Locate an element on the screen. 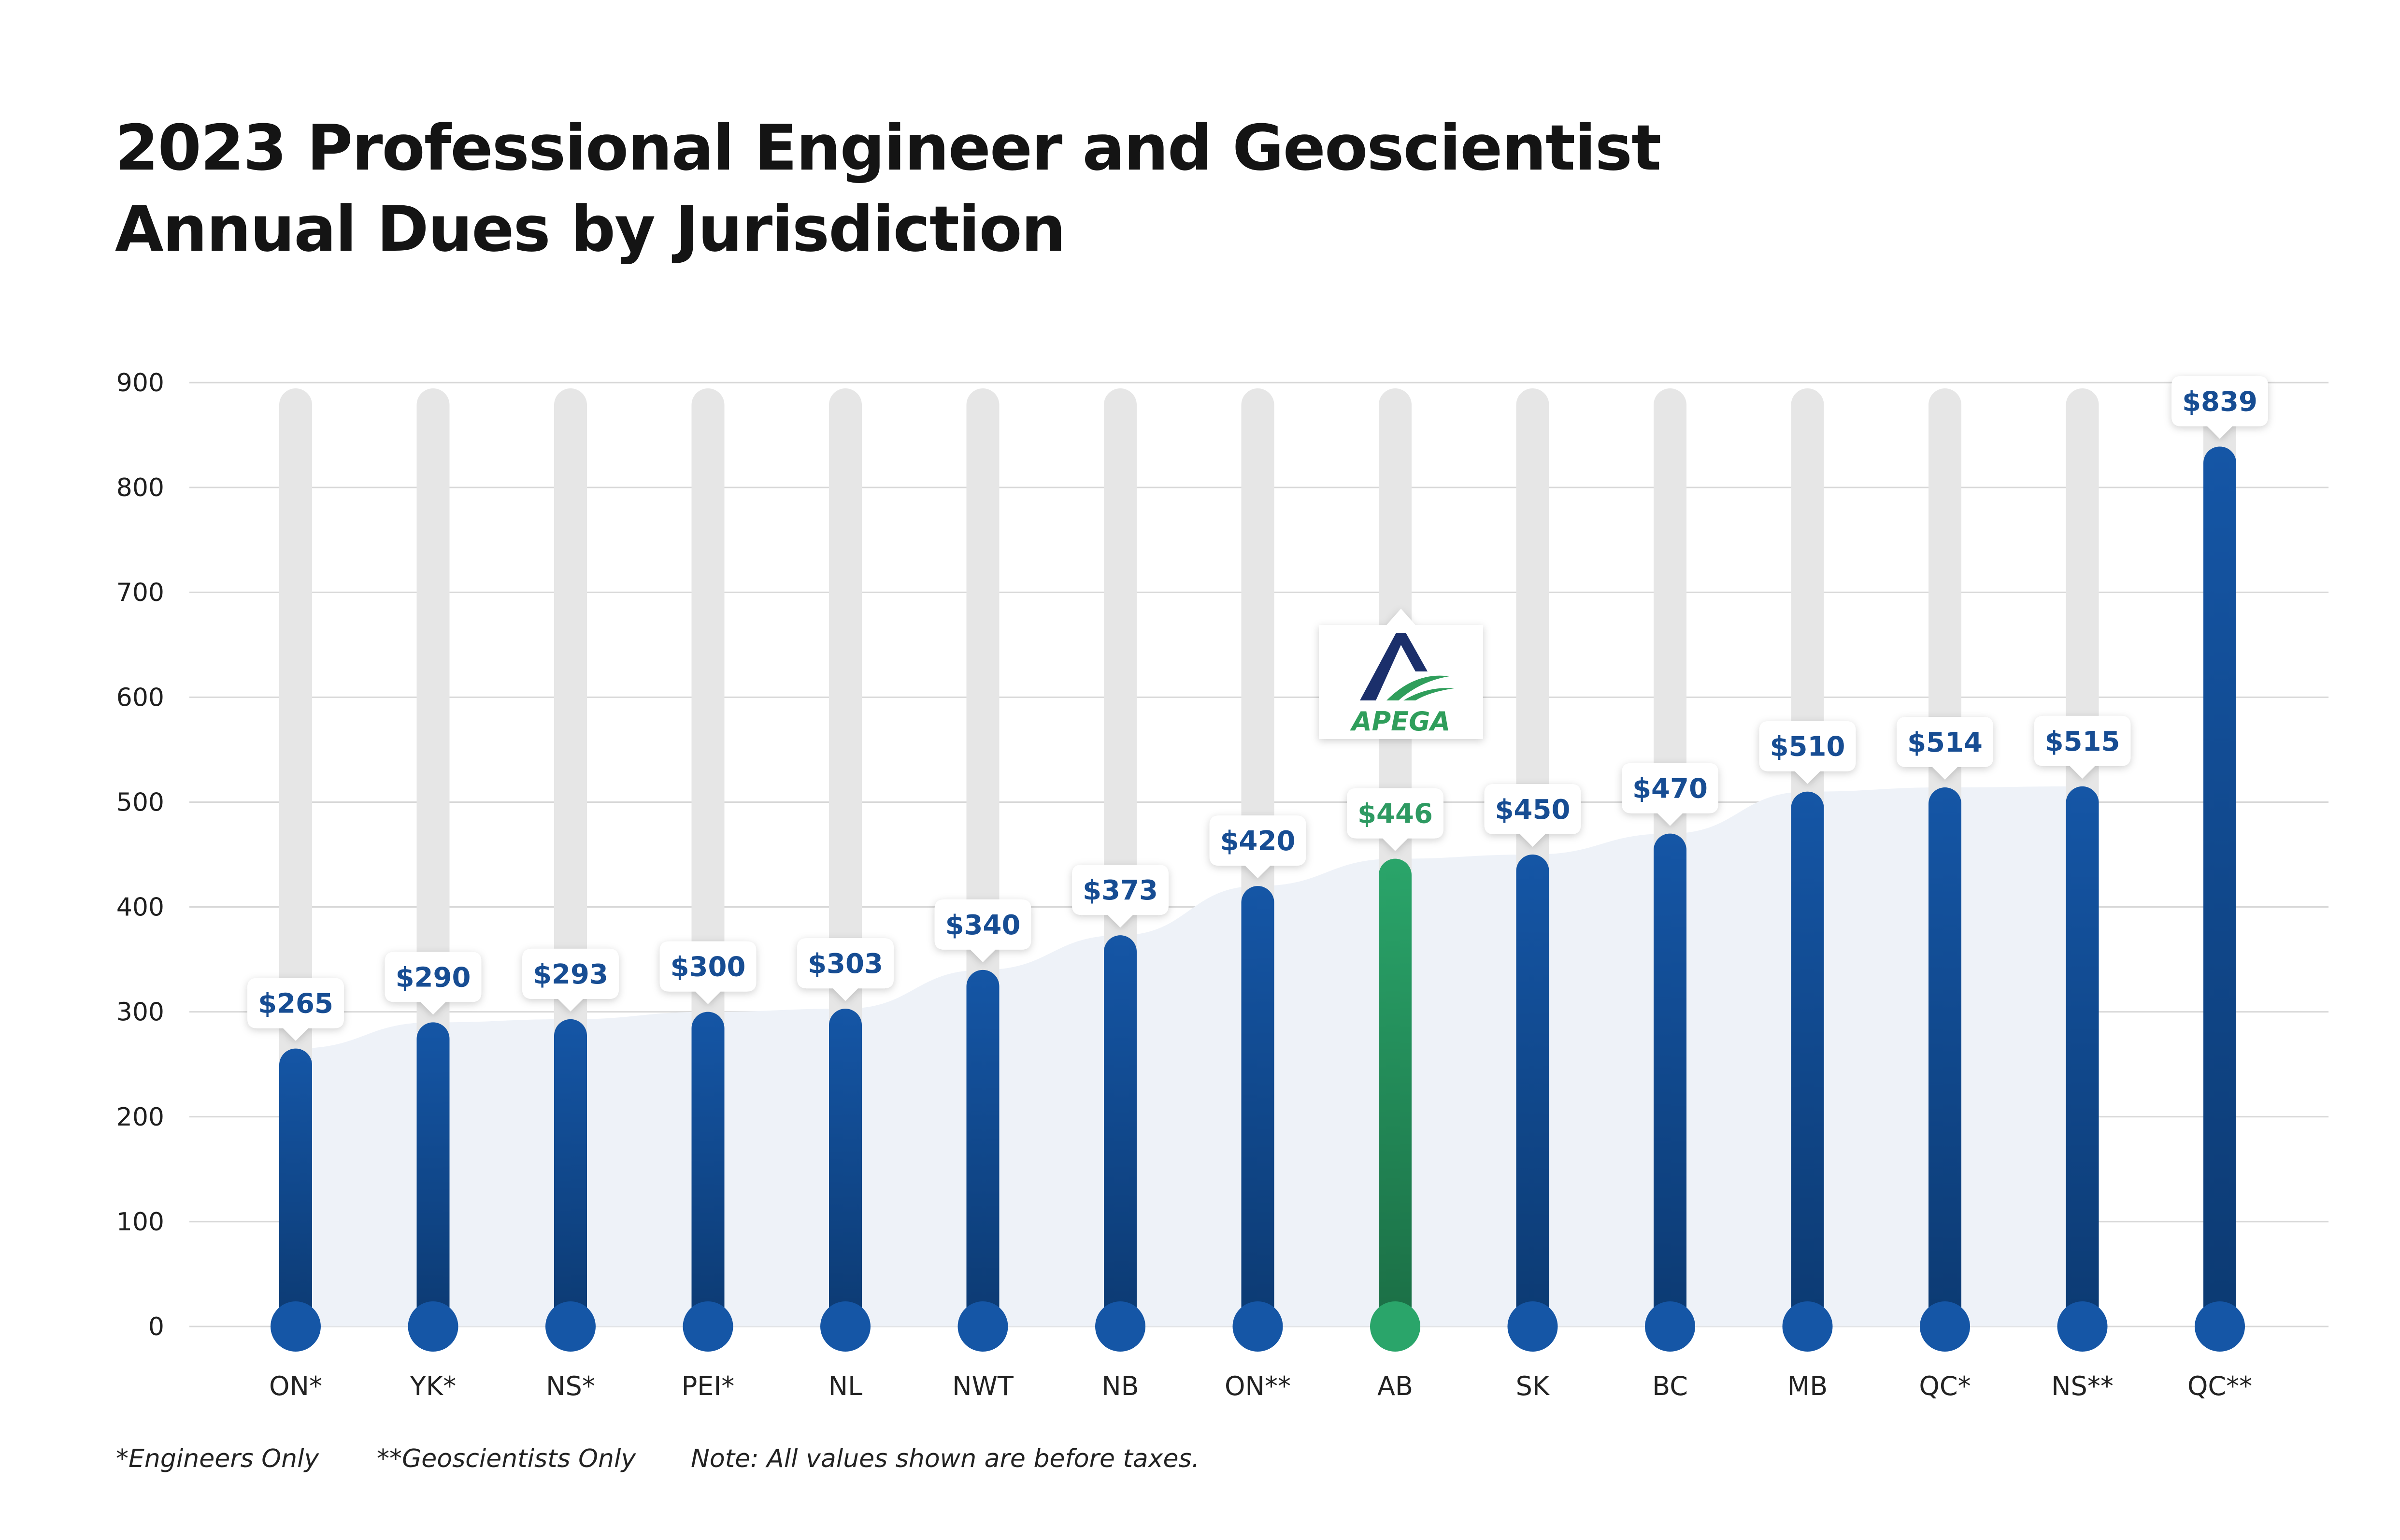 This screenshot has height=1540, width=2400. bar-NL is located at coordinates (845, 1167).